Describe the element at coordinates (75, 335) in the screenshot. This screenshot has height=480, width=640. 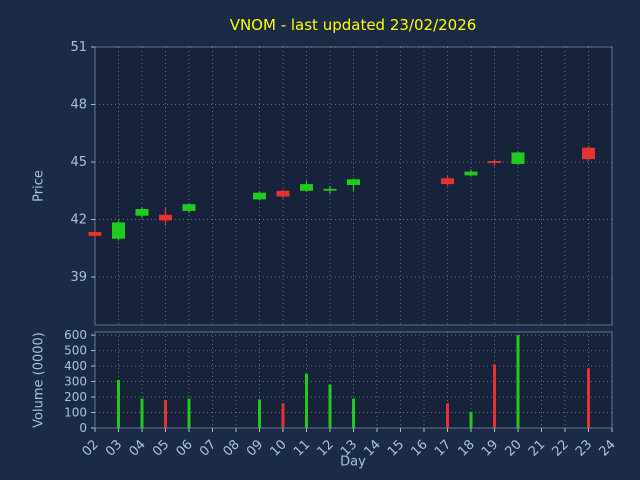
I see `volume-tick-label: 600` at that location.